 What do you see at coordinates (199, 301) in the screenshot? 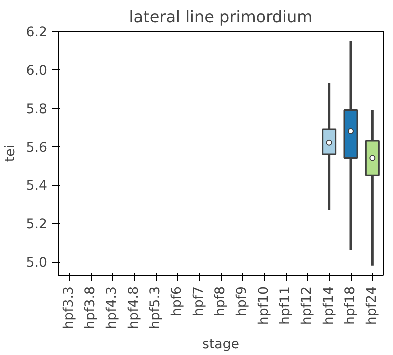
I see `x-tick-label: hpf7` at bounding box center [199, 301].